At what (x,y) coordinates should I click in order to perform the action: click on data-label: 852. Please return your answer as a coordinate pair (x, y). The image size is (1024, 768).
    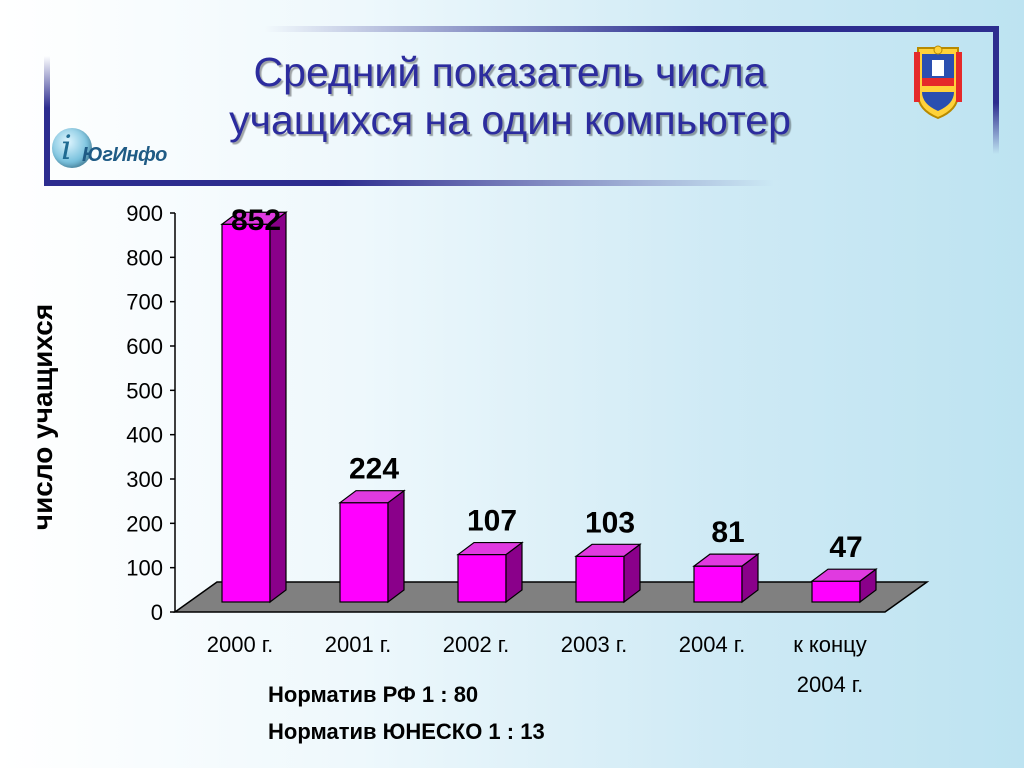
    Looking at the image, I should click on (256, 220).